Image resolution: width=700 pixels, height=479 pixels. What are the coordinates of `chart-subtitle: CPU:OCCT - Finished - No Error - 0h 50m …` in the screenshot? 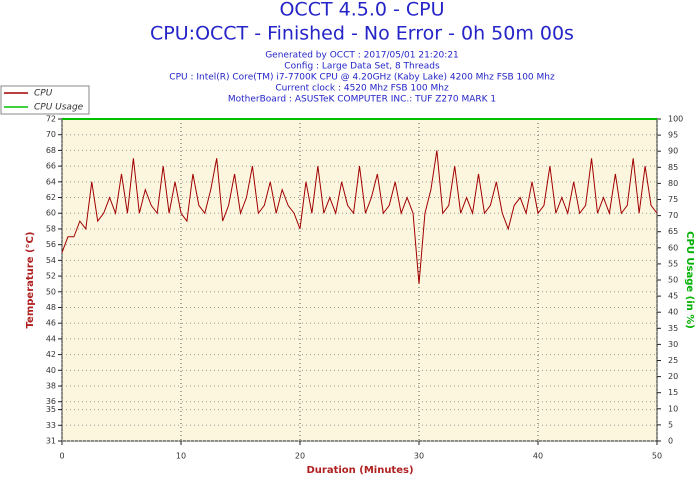 It's located at (362, 34).